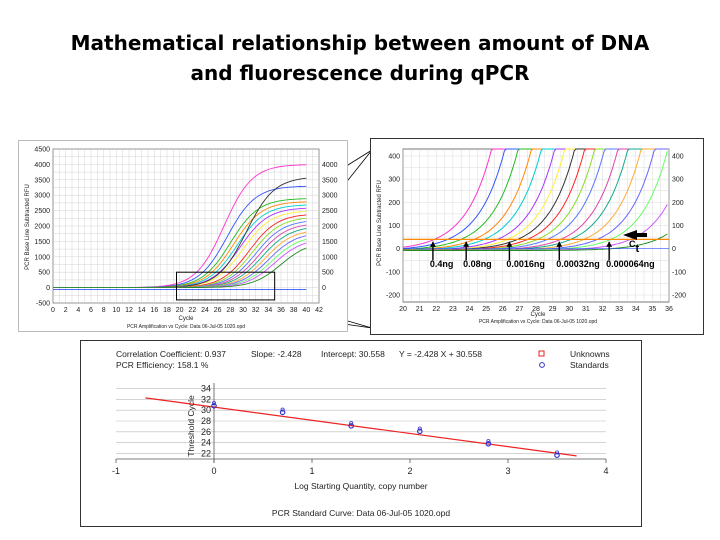 The image size is (720, 540). What do you see at coordinates (440, 354) in the screenshot?
I see `stat-equation: Y = -2.428 X + 30.558` at bounding box center [440, 354].